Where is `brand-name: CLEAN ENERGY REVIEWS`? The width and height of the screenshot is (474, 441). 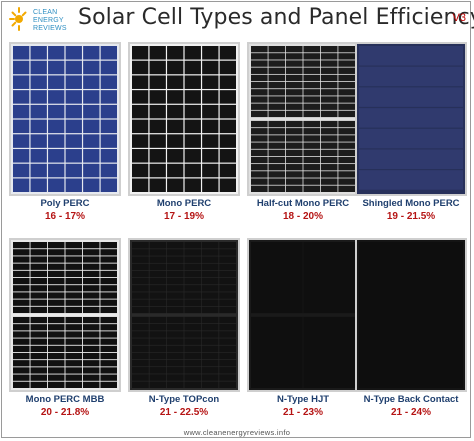 brand-name: CLEAN ENERGY REVIEWS is located at coordinates (50, 21).